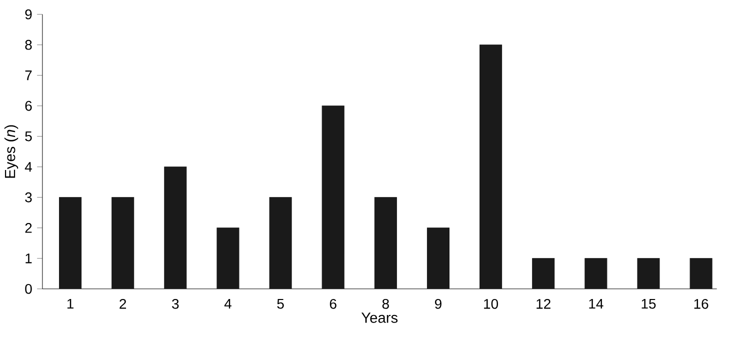 This screenshot has height=362, width=755. I want to click on y-tick-label: 5, so click(28, 137).